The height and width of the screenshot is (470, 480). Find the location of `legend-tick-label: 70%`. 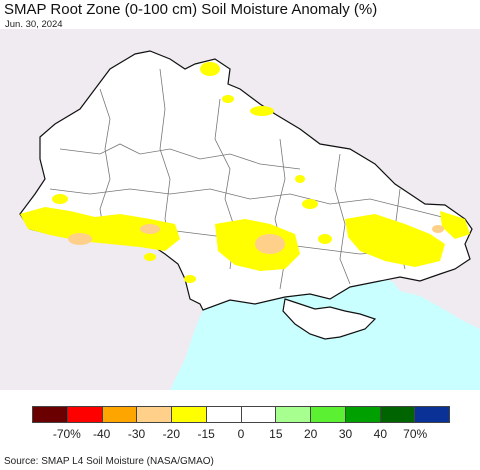

legend-tick-label: 70% is located at coordinates (415, 434).